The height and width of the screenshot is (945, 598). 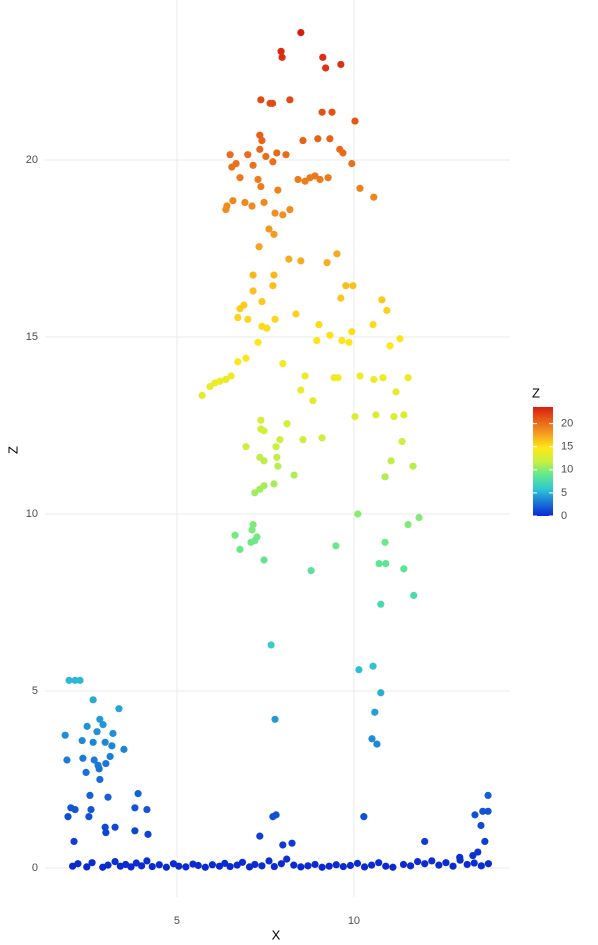 What do you see at coordinates (567, 424) in the screenshot?
I see `colorbar-label: 20` at bounding box center [567, 424].